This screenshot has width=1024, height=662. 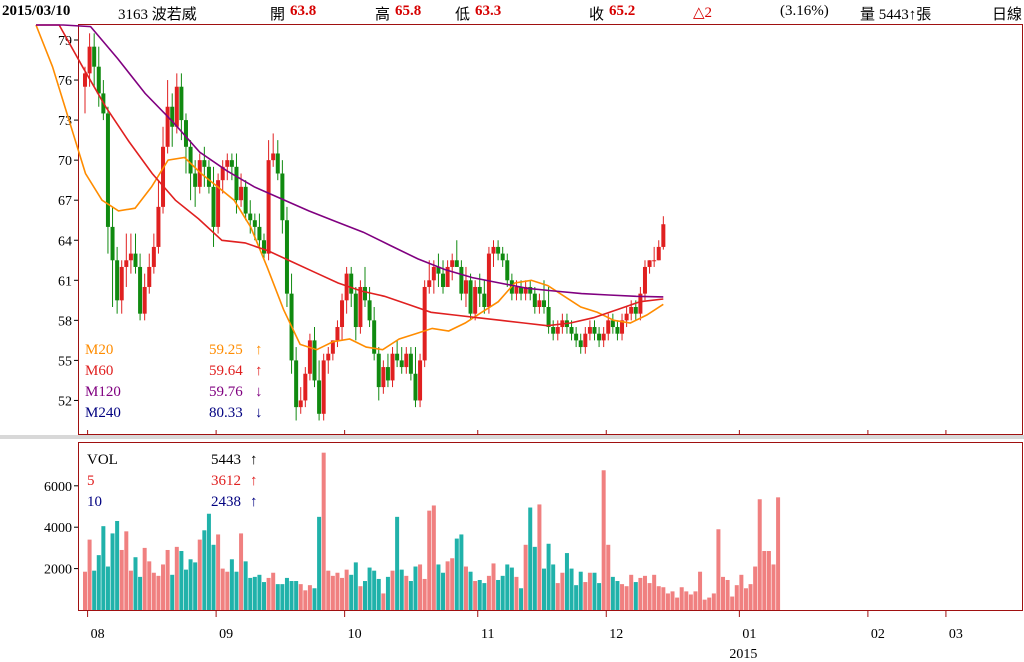 I want to click on price-tick-label: 67, so click(x=65, y=201).